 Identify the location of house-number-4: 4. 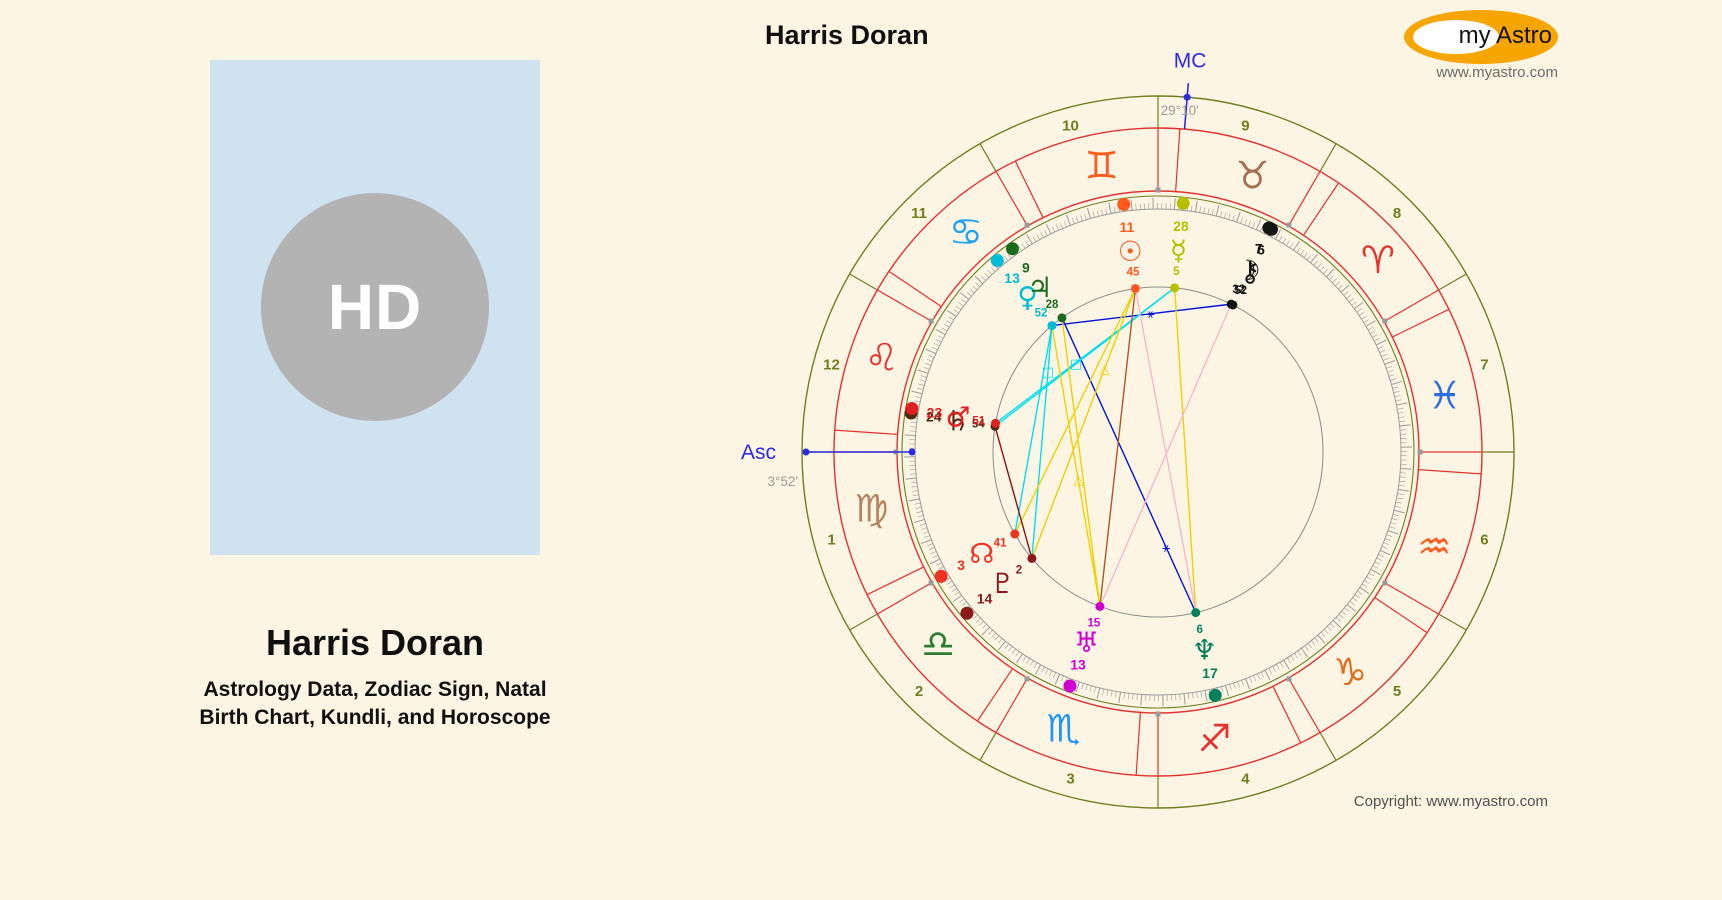
(1245, 778).